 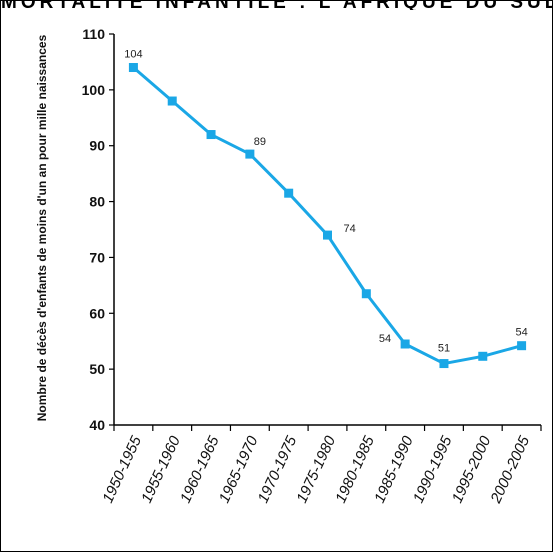 I want to click on x-tick-label: 1980-1985, so click(x=355, y=469).